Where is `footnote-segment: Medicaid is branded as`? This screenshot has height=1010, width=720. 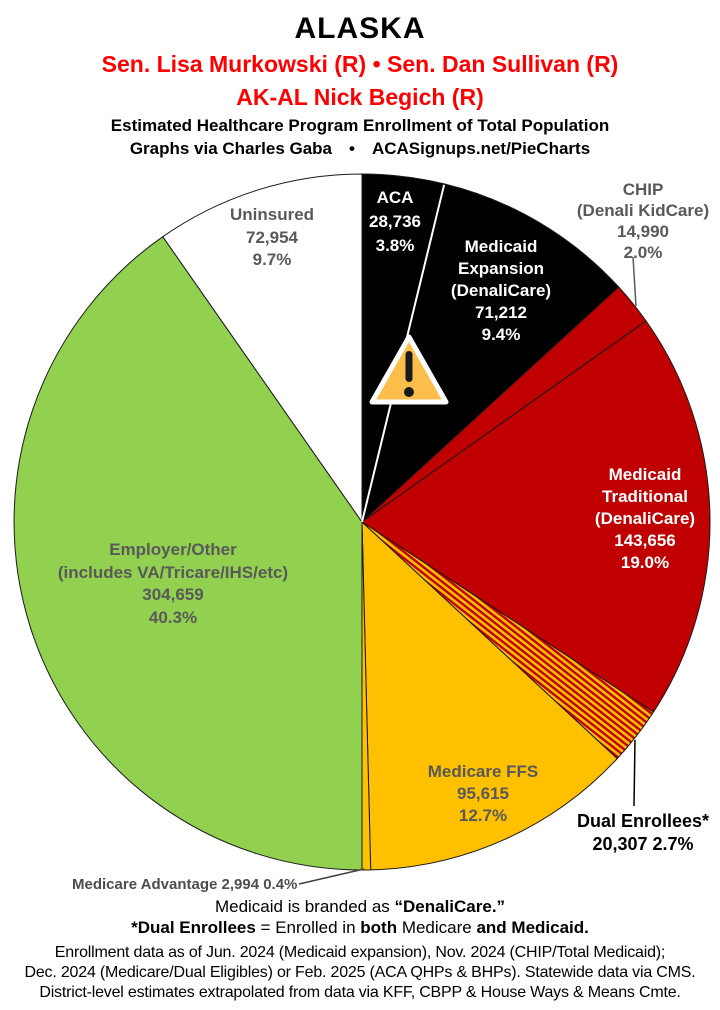
footnote-segment: Medicaid is branded as is located at coordinates (304, 906).